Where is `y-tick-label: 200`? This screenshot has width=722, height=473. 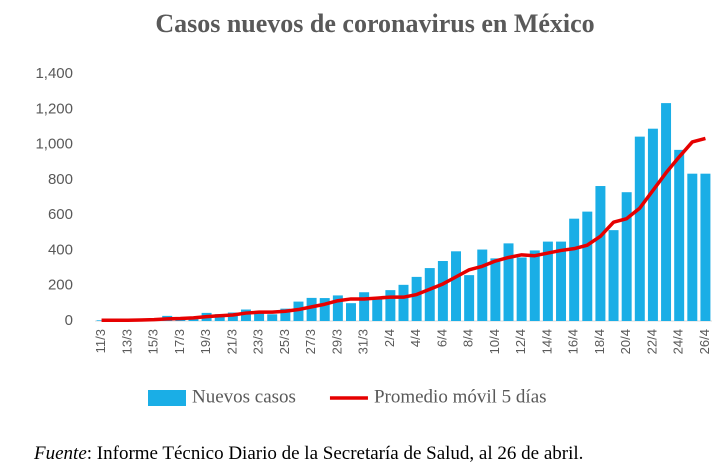 y-tick-label: 200 is located at coordinates (60, 285).